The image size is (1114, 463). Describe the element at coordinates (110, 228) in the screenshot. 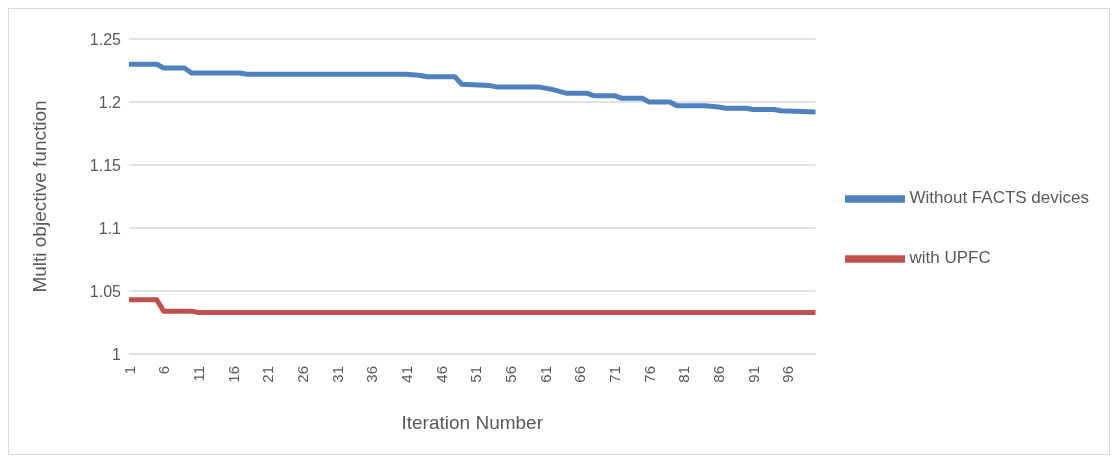

I see `y-tick-label: 1.1` at that location.